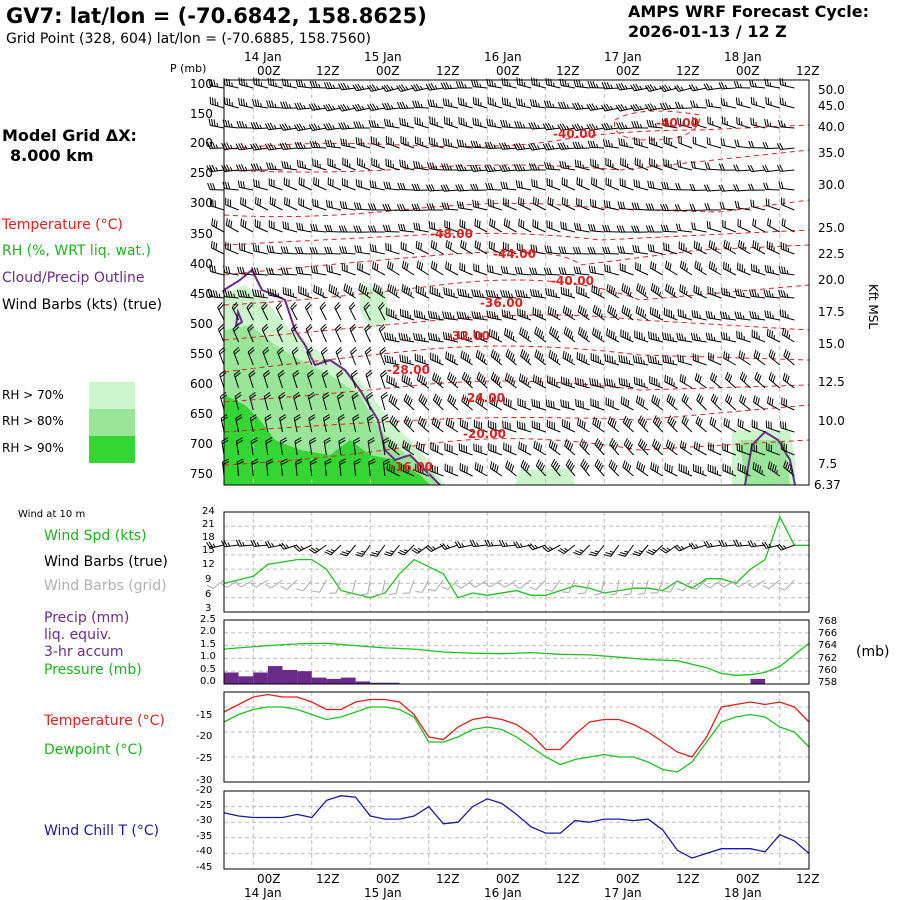  What do you see at coordinates (411, 467) in the screenshot?
I see `isotherm-label: -16.00` at bounding box center [411, 467].